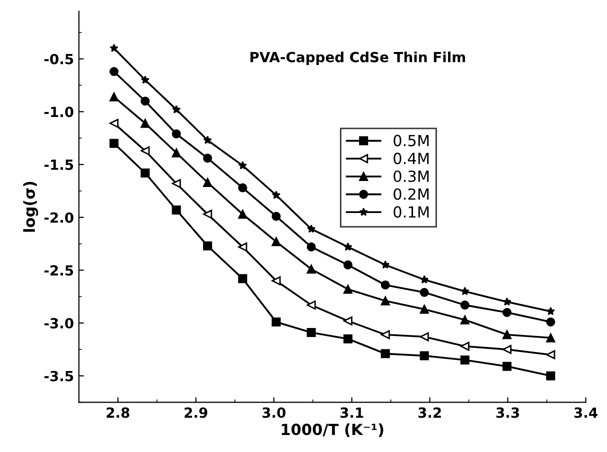 Image resolution: width=607 pixels, height=452 pixels. What do you see at coordinates (411, 212) in the screenshot?
I see `legend-label: 0.1M` at bounding box center [411, 212].